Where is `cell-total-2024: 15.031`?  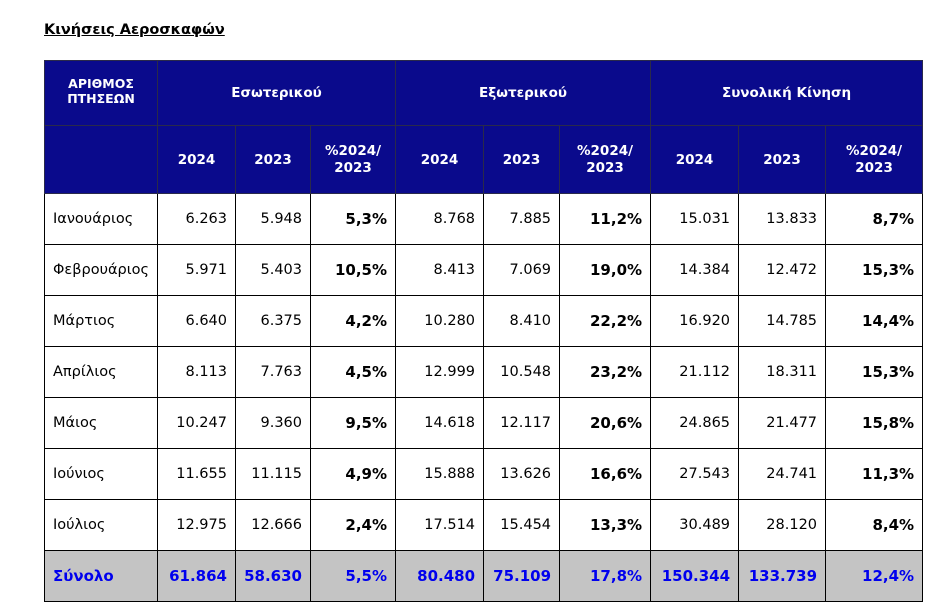
cell-total-2024: 15.031 is located at coordinates (695, 219).